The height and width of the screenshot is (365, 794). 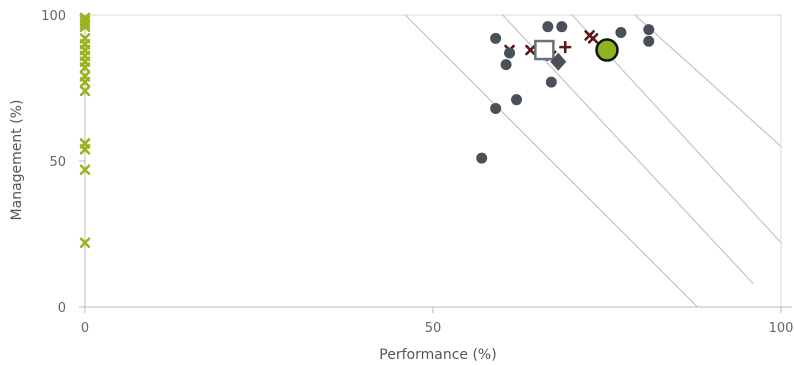 I want to click on y-tick-label: 0, so click(x=62, y=308).